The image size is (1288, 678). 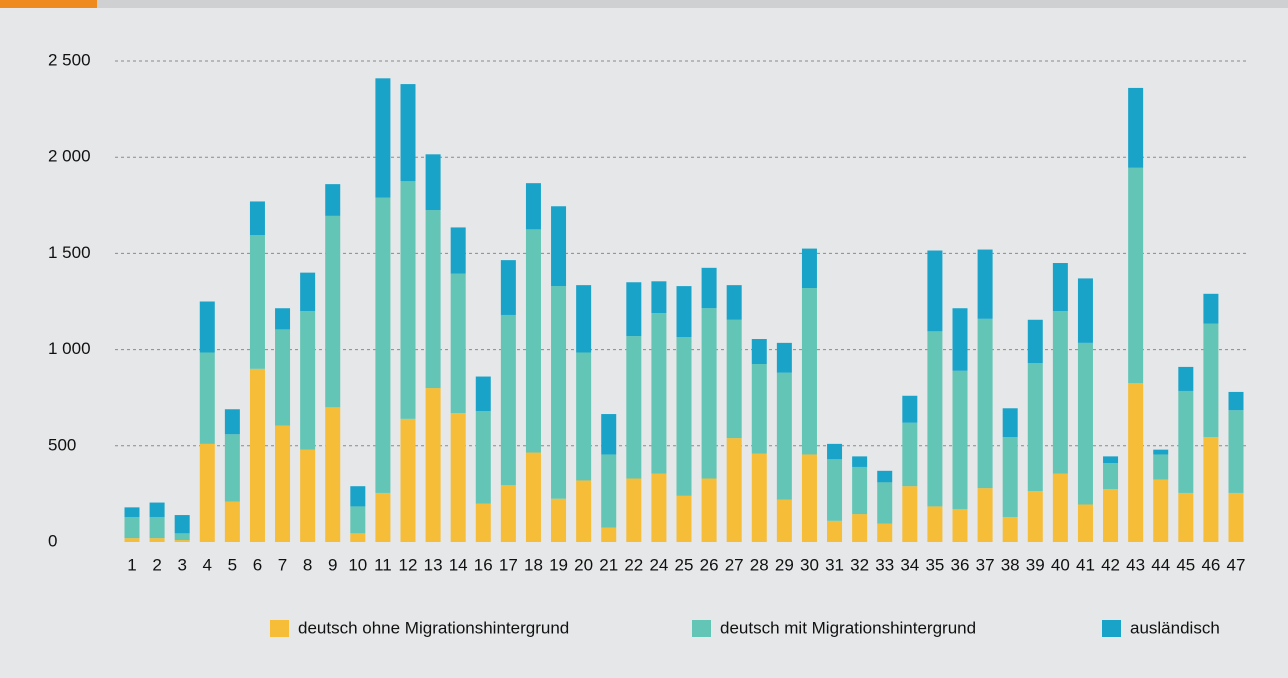 I want to click on top-accent, so click(x=48, y=4).